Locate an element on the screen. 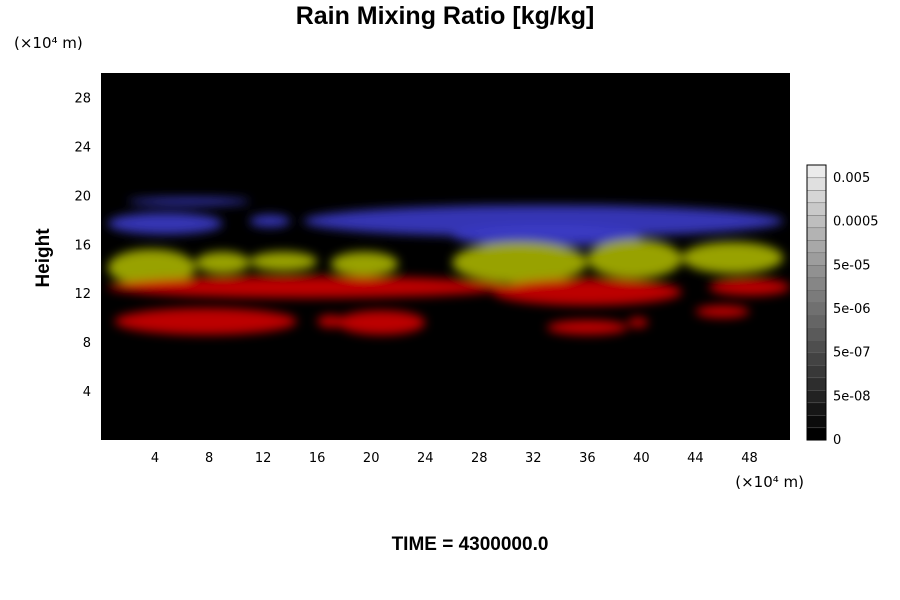 This screenshot has width=900, height=600. x-tick-label: 4 is located at coordinates (155, 458).